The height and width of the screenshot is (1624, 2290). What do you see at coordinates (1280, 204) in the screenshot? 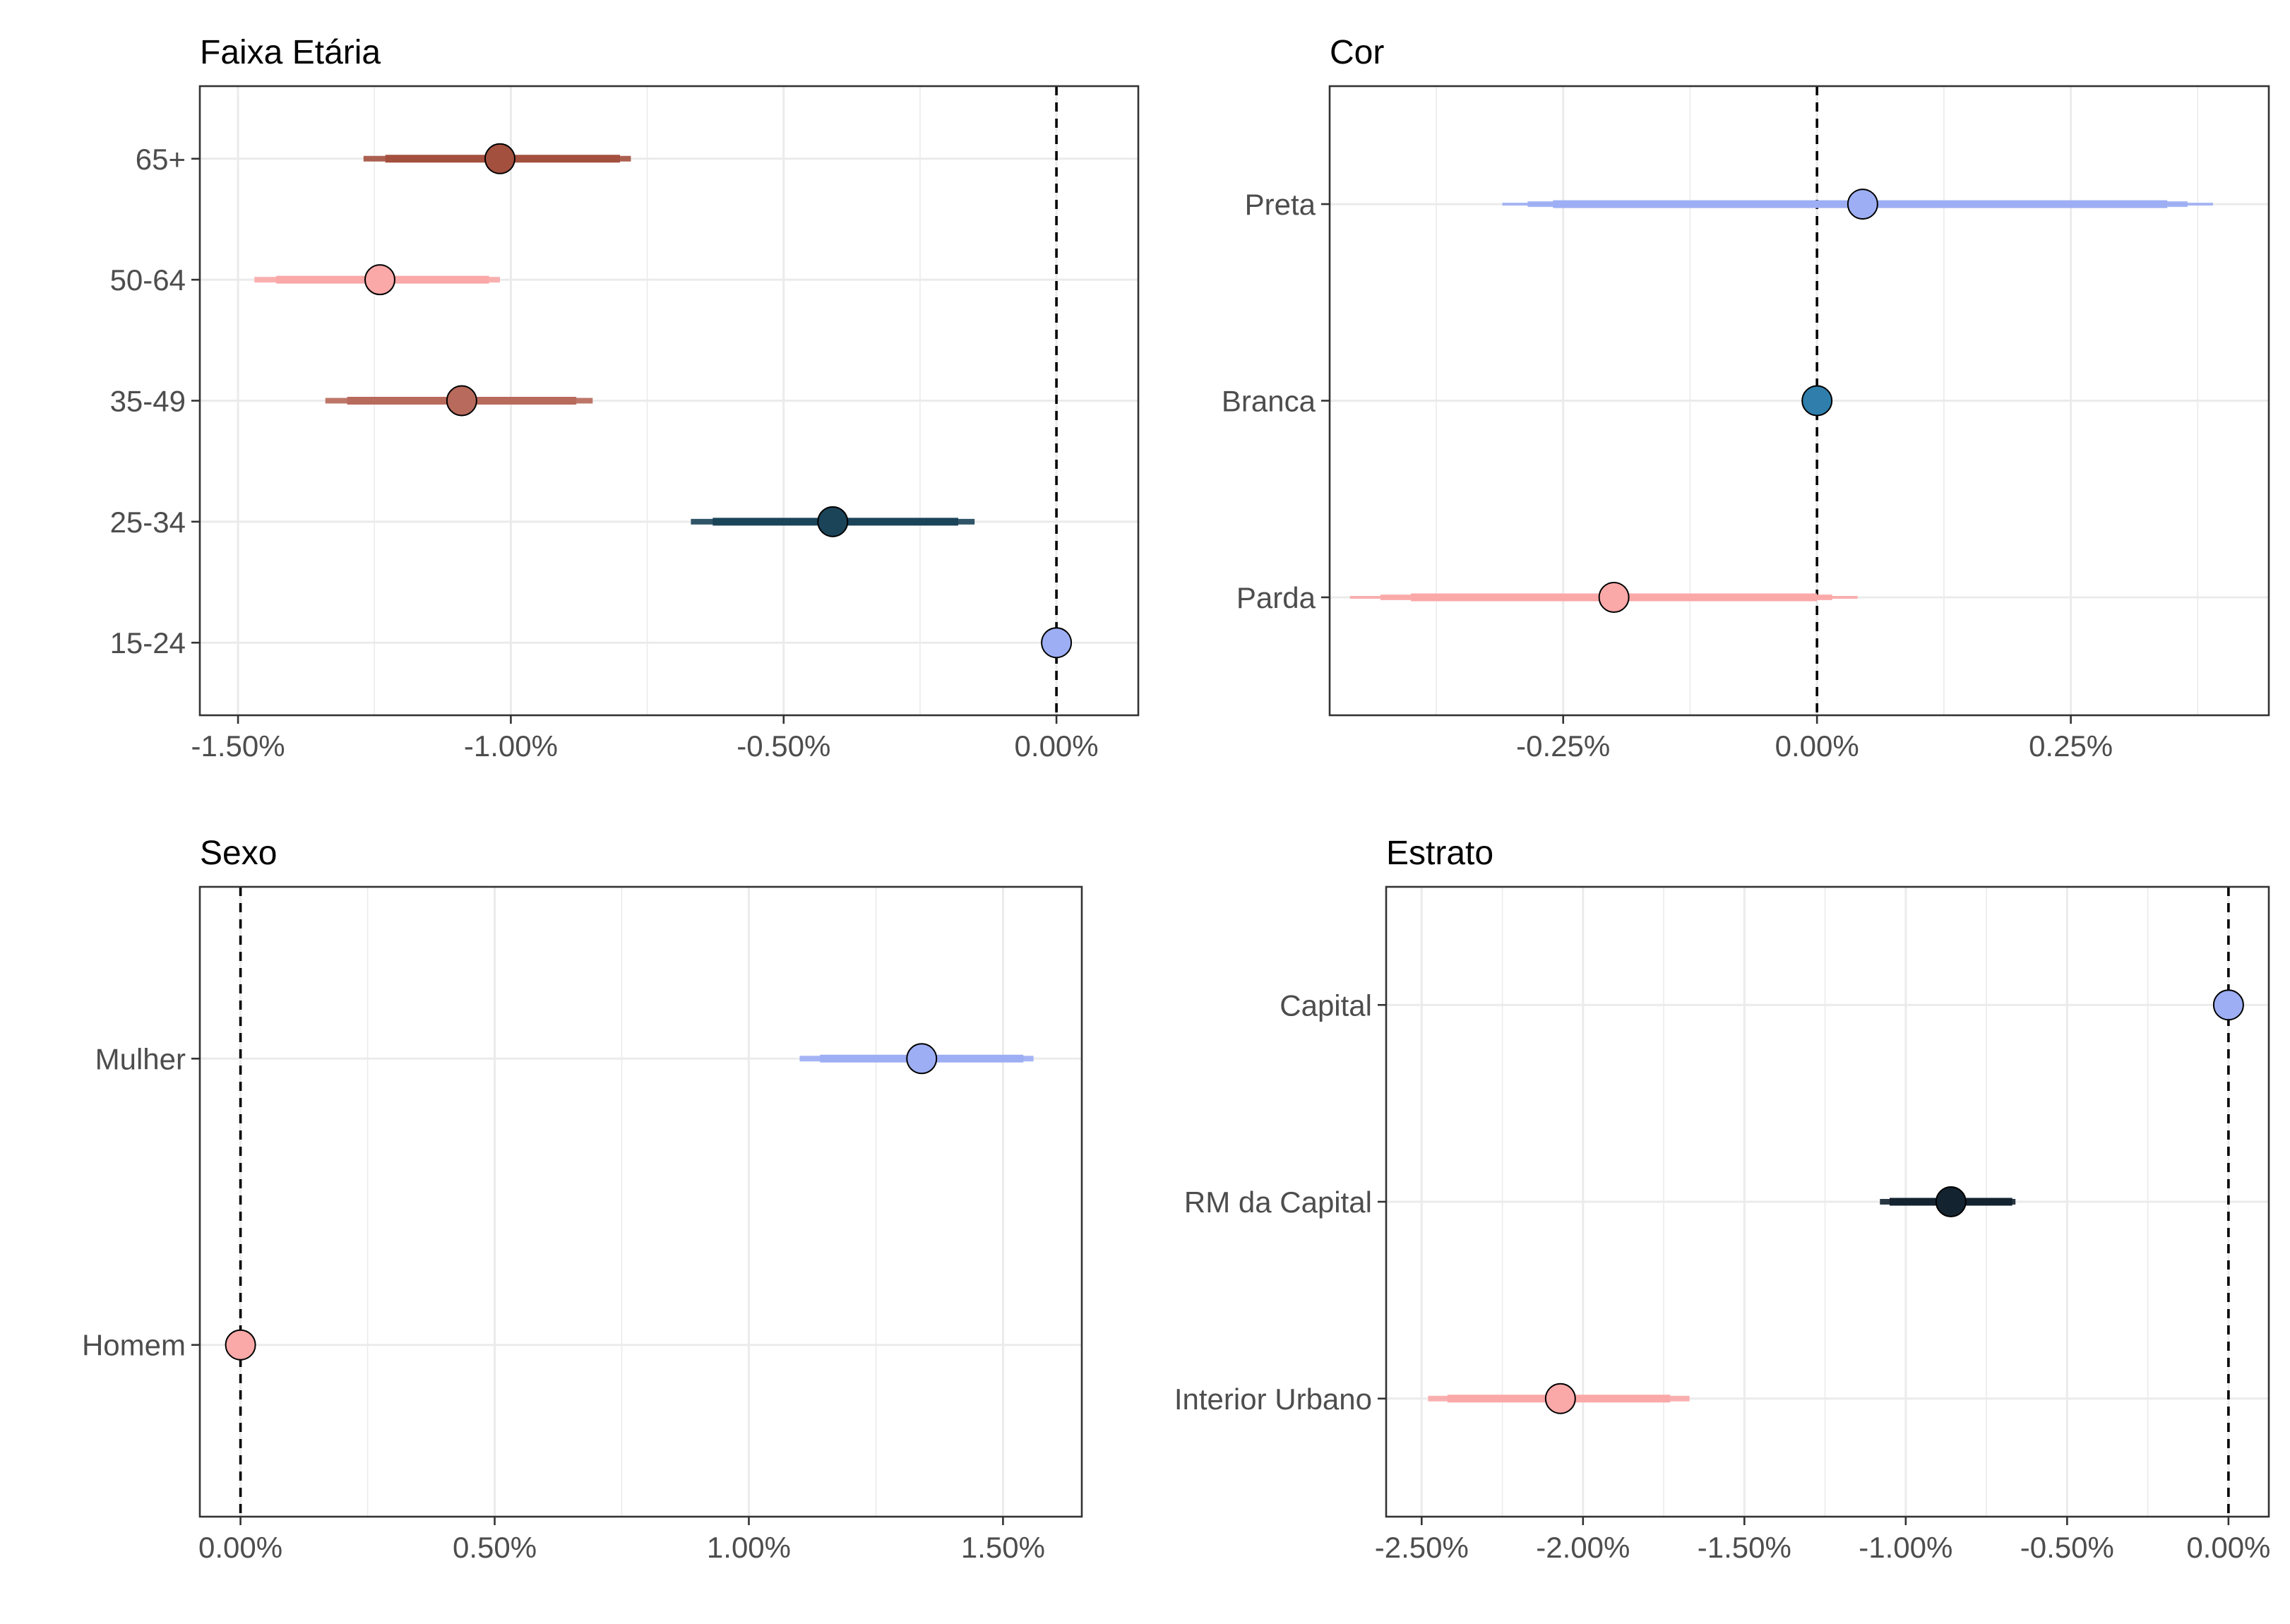
I see `y-tick-label: Preta` at bounding box center [1280, 204].